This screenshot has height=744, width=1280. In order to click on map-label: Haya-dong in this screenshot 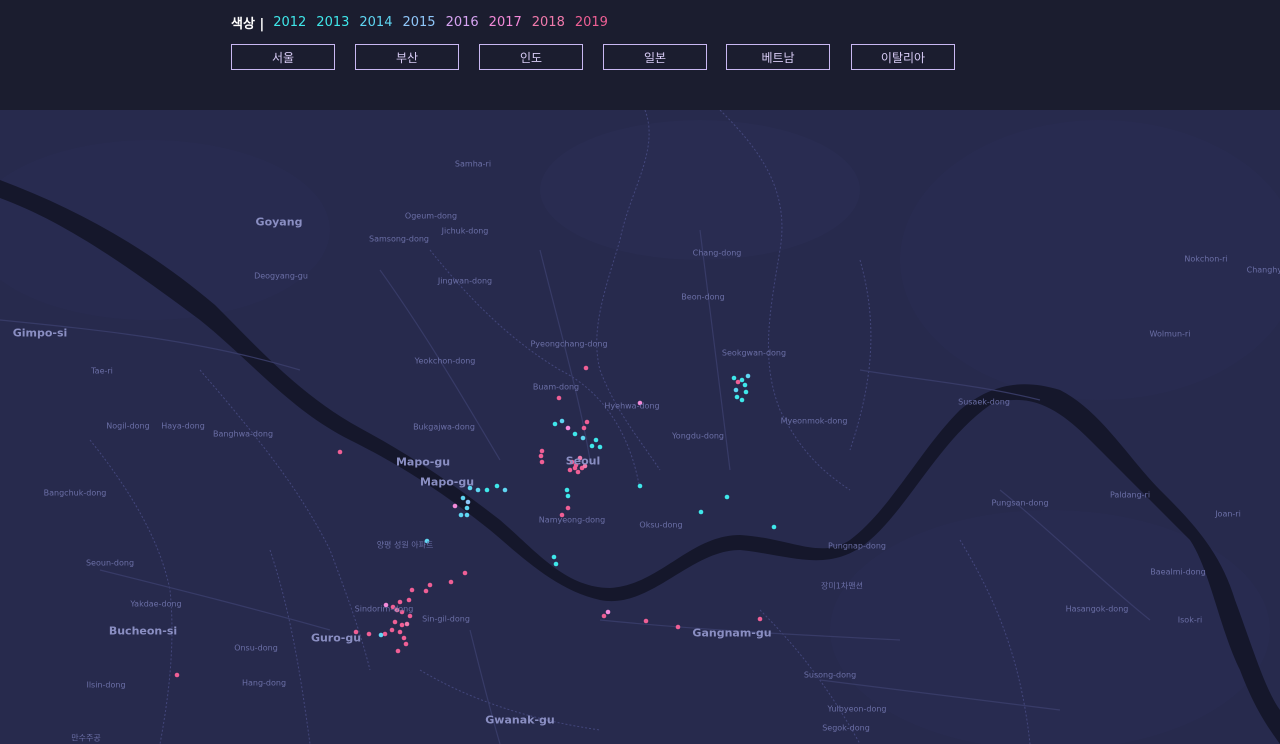, I will do `click(183, 426)`.